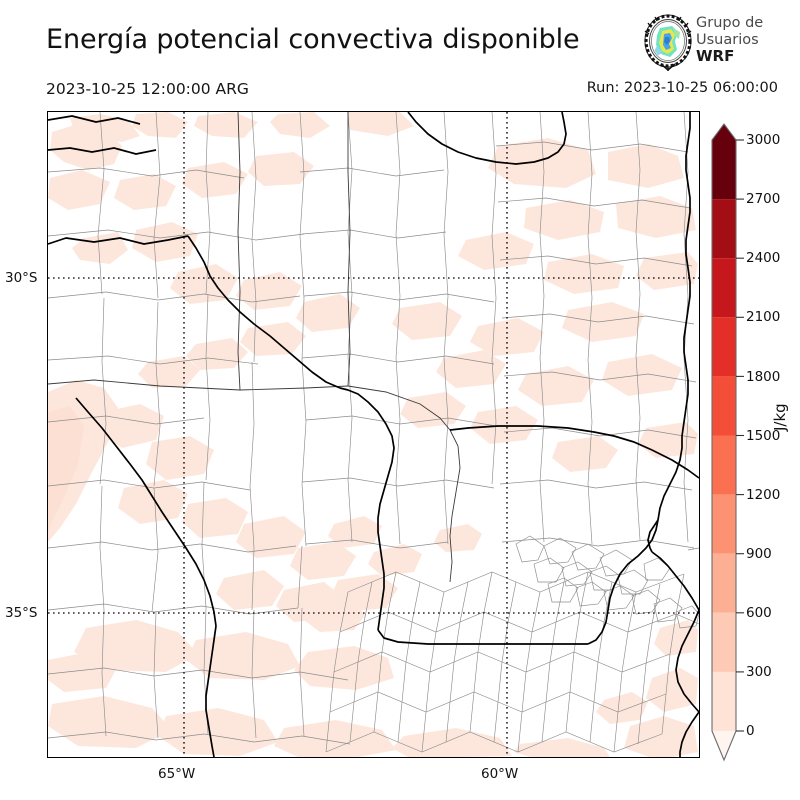  I want to click on logo-text-block: Grupo de Usuarios WRF, so click(745, 40).